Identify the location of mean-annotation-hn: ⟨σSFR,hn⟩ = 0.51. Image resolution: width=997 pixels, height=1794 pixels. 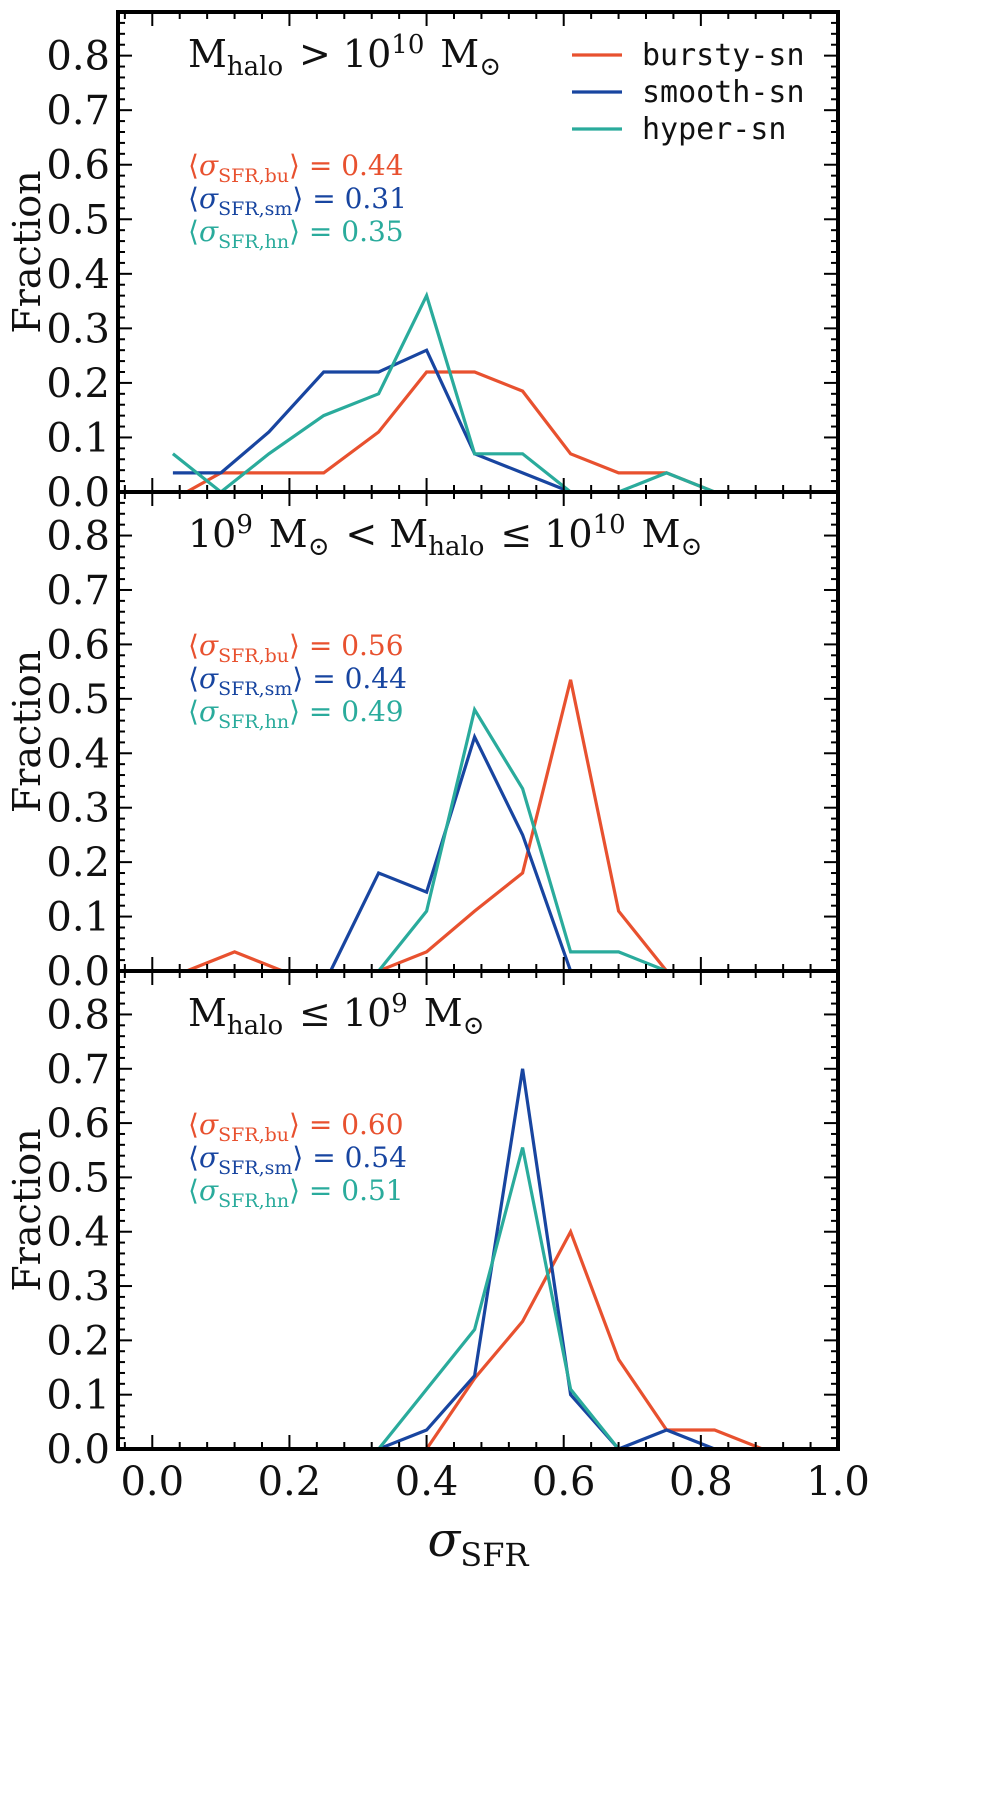
(296, 1193).